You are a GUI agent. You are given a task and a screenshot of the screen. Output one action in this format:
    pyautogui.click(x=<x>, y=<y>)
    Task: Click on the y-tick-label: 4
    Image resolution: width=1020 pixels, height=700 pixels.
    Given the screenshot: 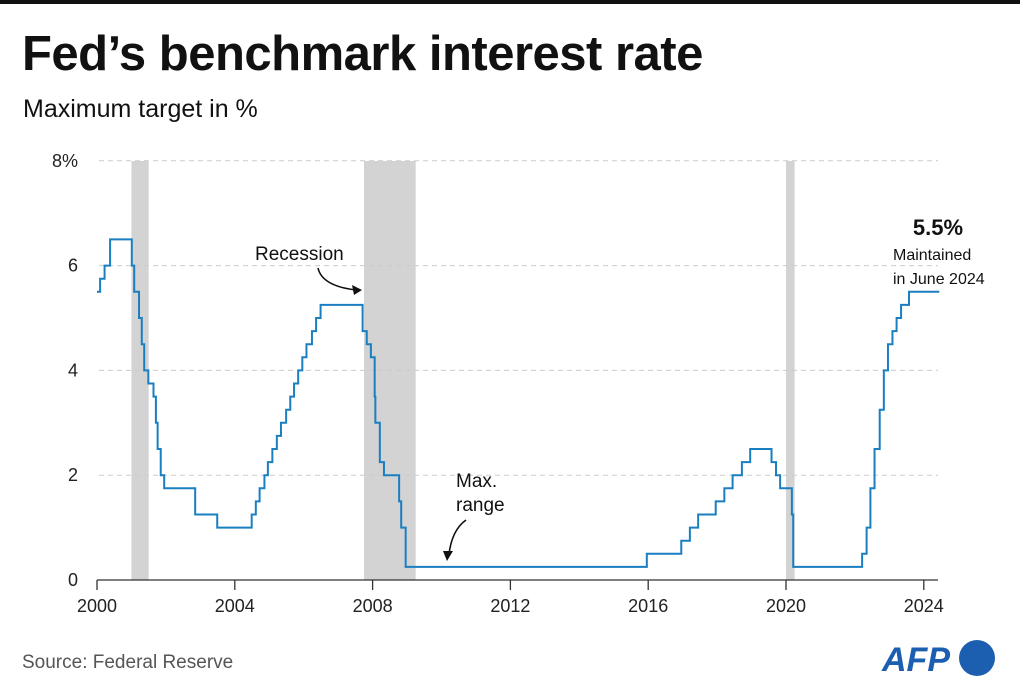 What is the action you would take?
    pyautogui.click(x=73, y=370)
    